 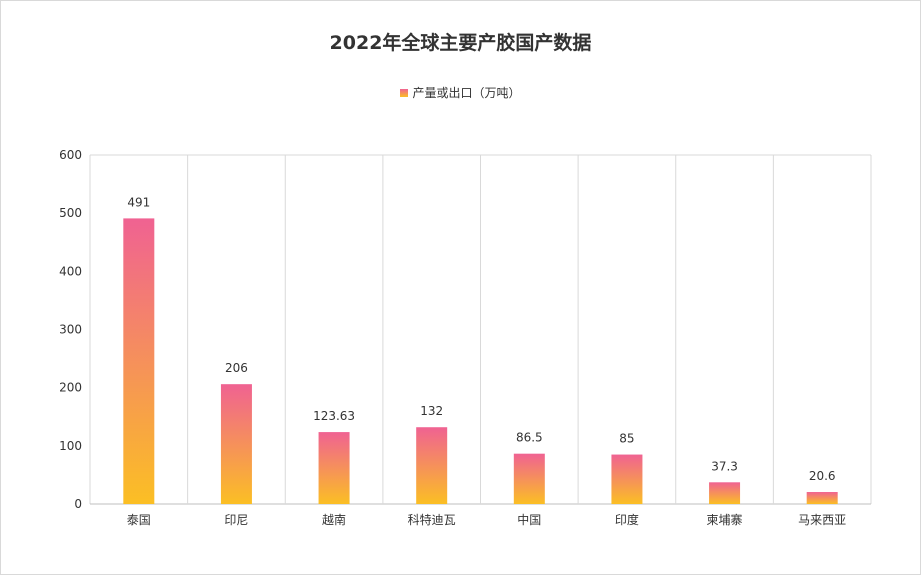 I want to click on x-category-label: 马来西亚, so click(x=822, y=520).